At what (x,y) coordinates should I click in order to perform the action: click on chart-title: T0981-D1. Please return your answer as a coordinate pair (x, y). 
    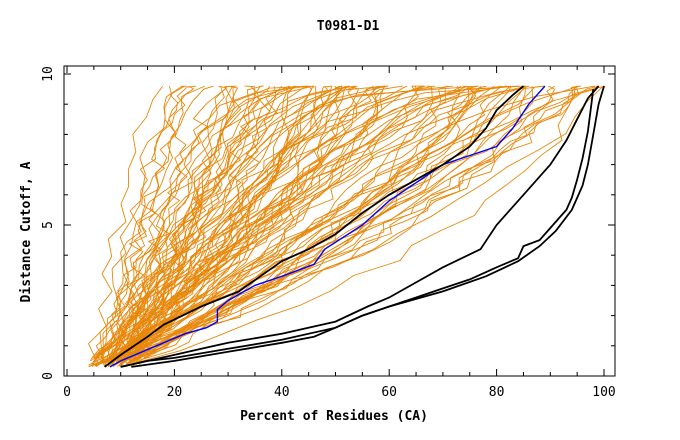
    Looking at the image, I should click on (348, 26).